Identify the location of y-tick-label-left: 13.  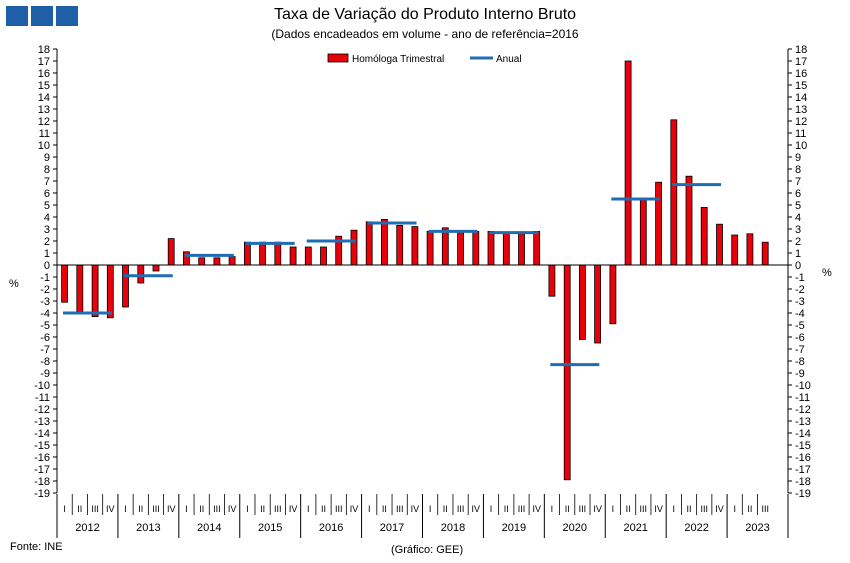
(44, 110).